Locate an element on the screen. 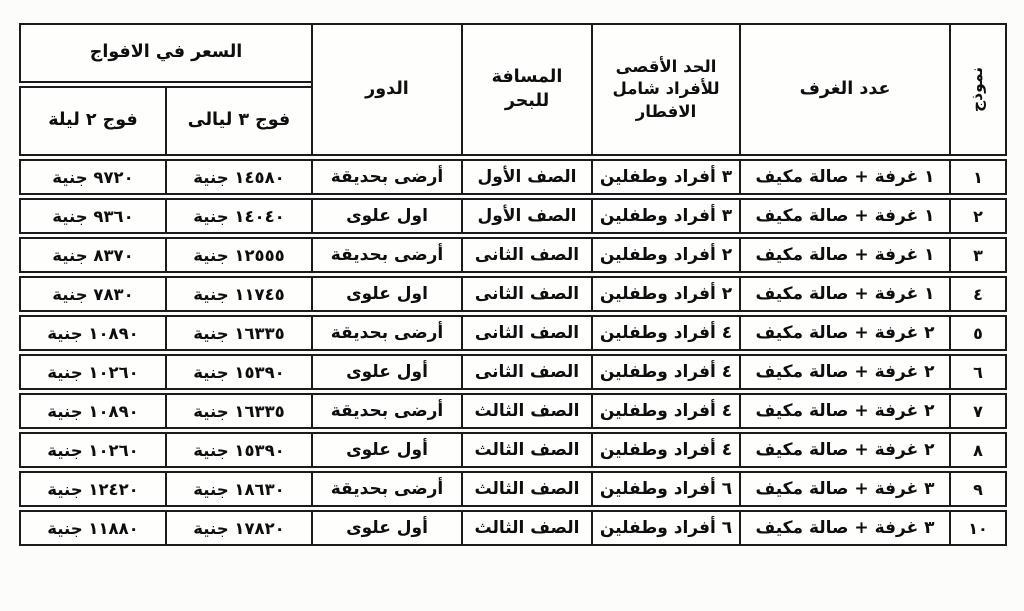 The height and width of the screenshot is (611, 1024). cell-model-number: ٤ is located at coordinates (978, 294).